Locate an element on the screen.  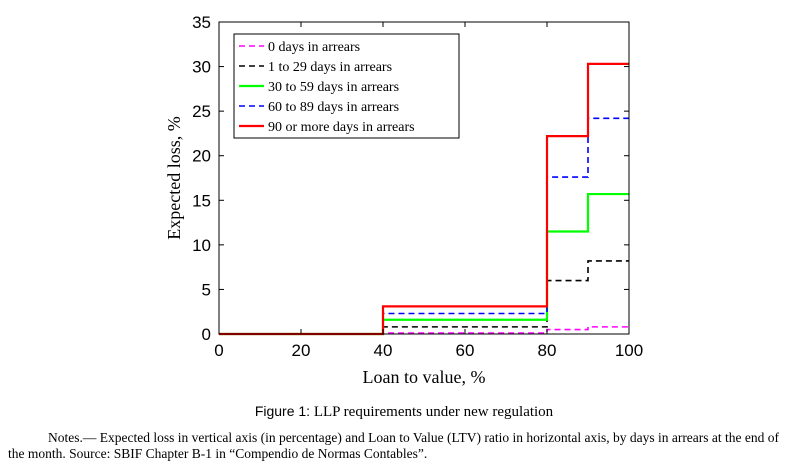
legend-label: 30 to 59 days in arrears is located at coordinates (333, 87).